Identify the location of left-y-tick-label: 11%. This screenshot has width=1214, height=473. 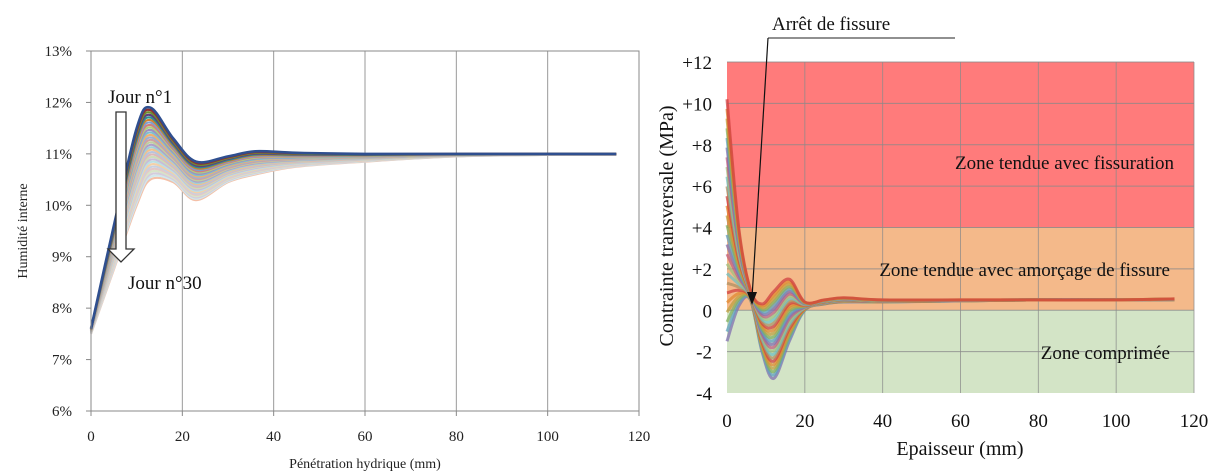
(58, 155).